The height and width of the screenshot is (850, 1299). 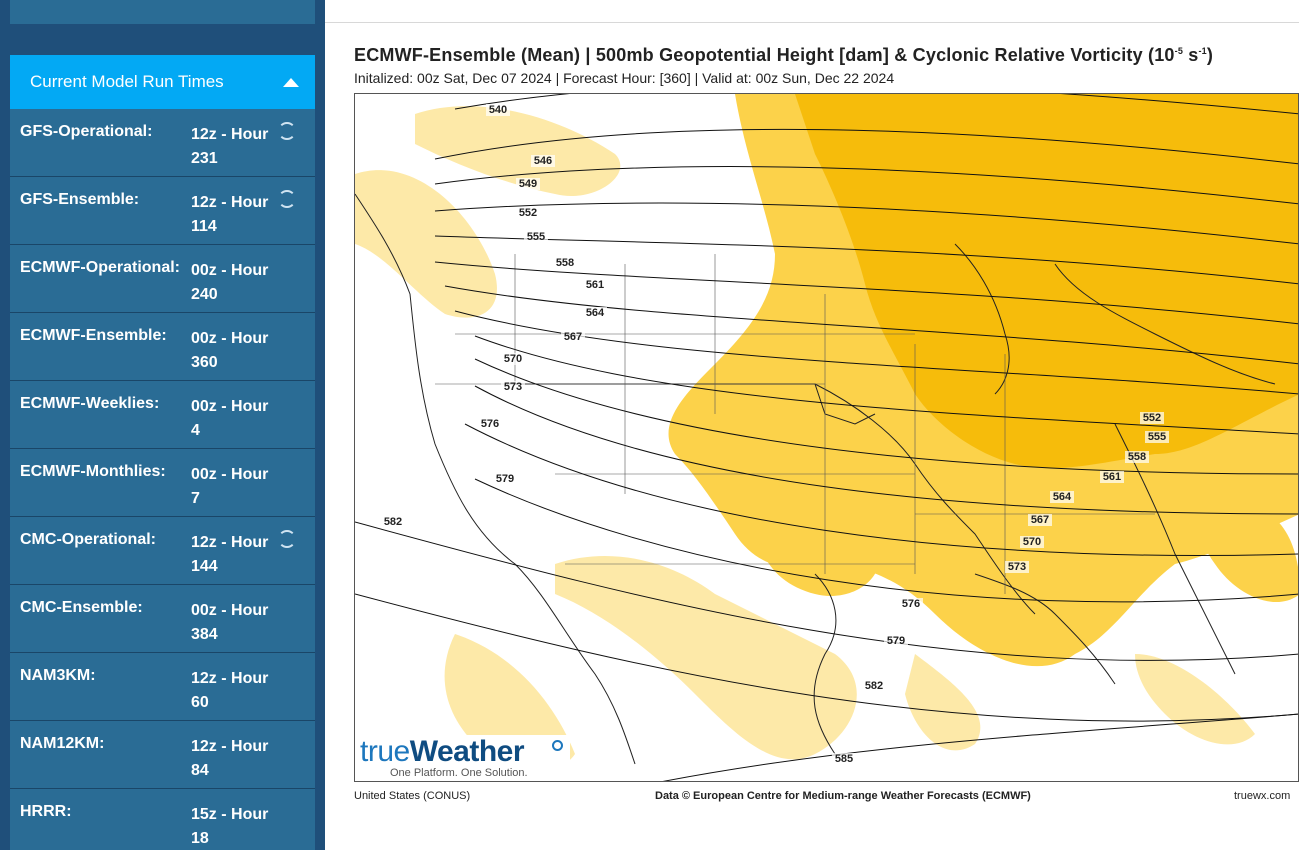 What do you see at coordinates (812, 22) in the screenshot?
I see `header-divider` at bounding box center [812, 22].